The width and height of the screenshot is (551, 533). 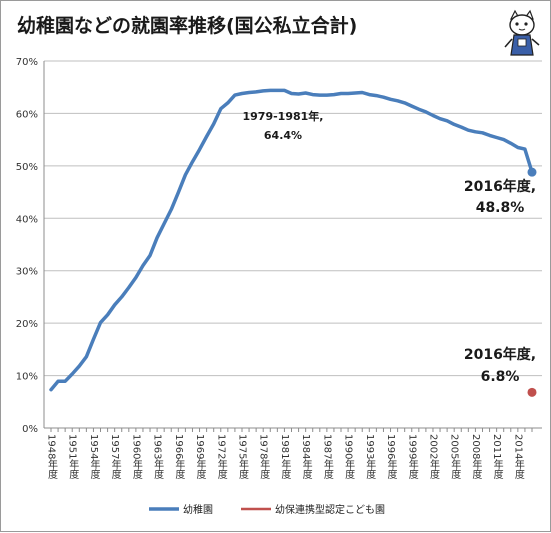 I want to click on y-tick-label: 30%, so click(x=27, y=272).